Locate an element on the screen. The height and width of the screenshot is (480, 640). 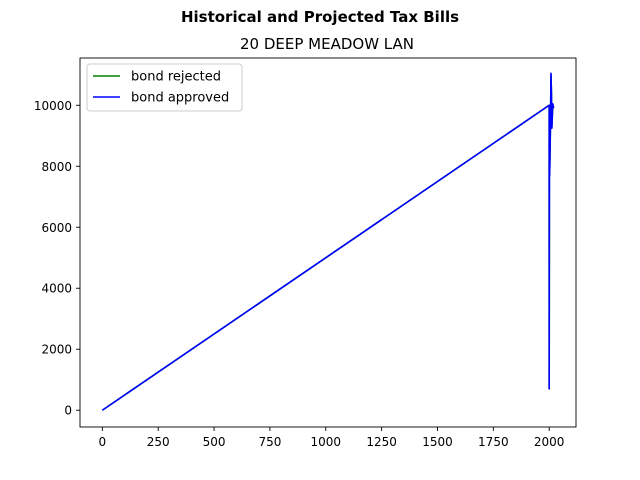
x-tick-label: 500 is located at coordinates (214, 442).